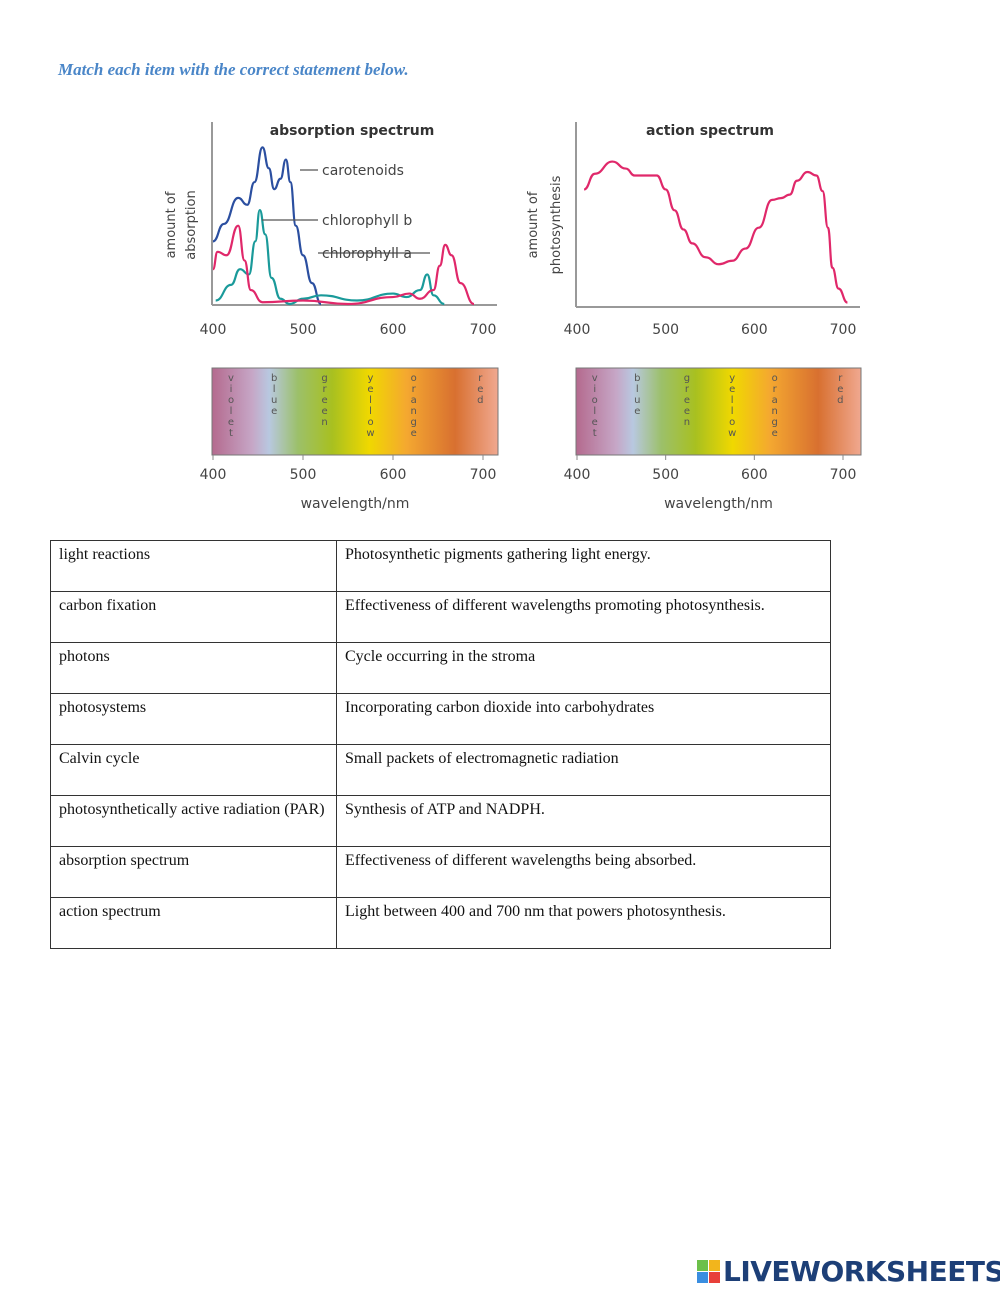  I want to click on term-cell: photosystems, so click(193, 719).